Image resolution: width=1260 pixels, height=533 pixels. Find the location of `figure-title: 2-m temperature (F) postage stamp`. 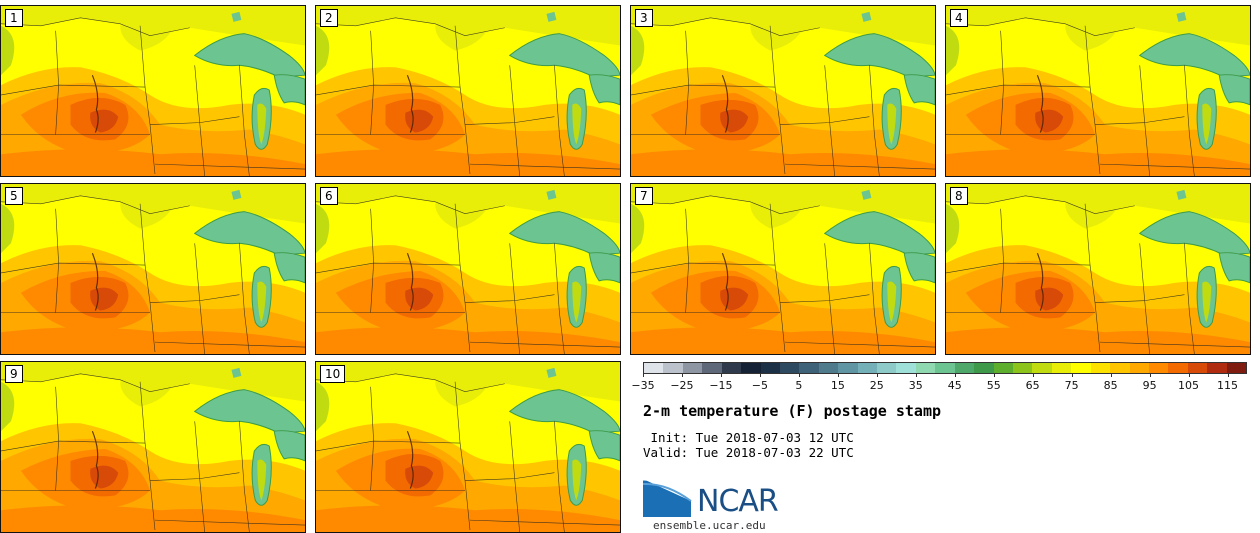

figure-title: 2-m temperature (F) postage stamp is located at coordinates (792, 411).